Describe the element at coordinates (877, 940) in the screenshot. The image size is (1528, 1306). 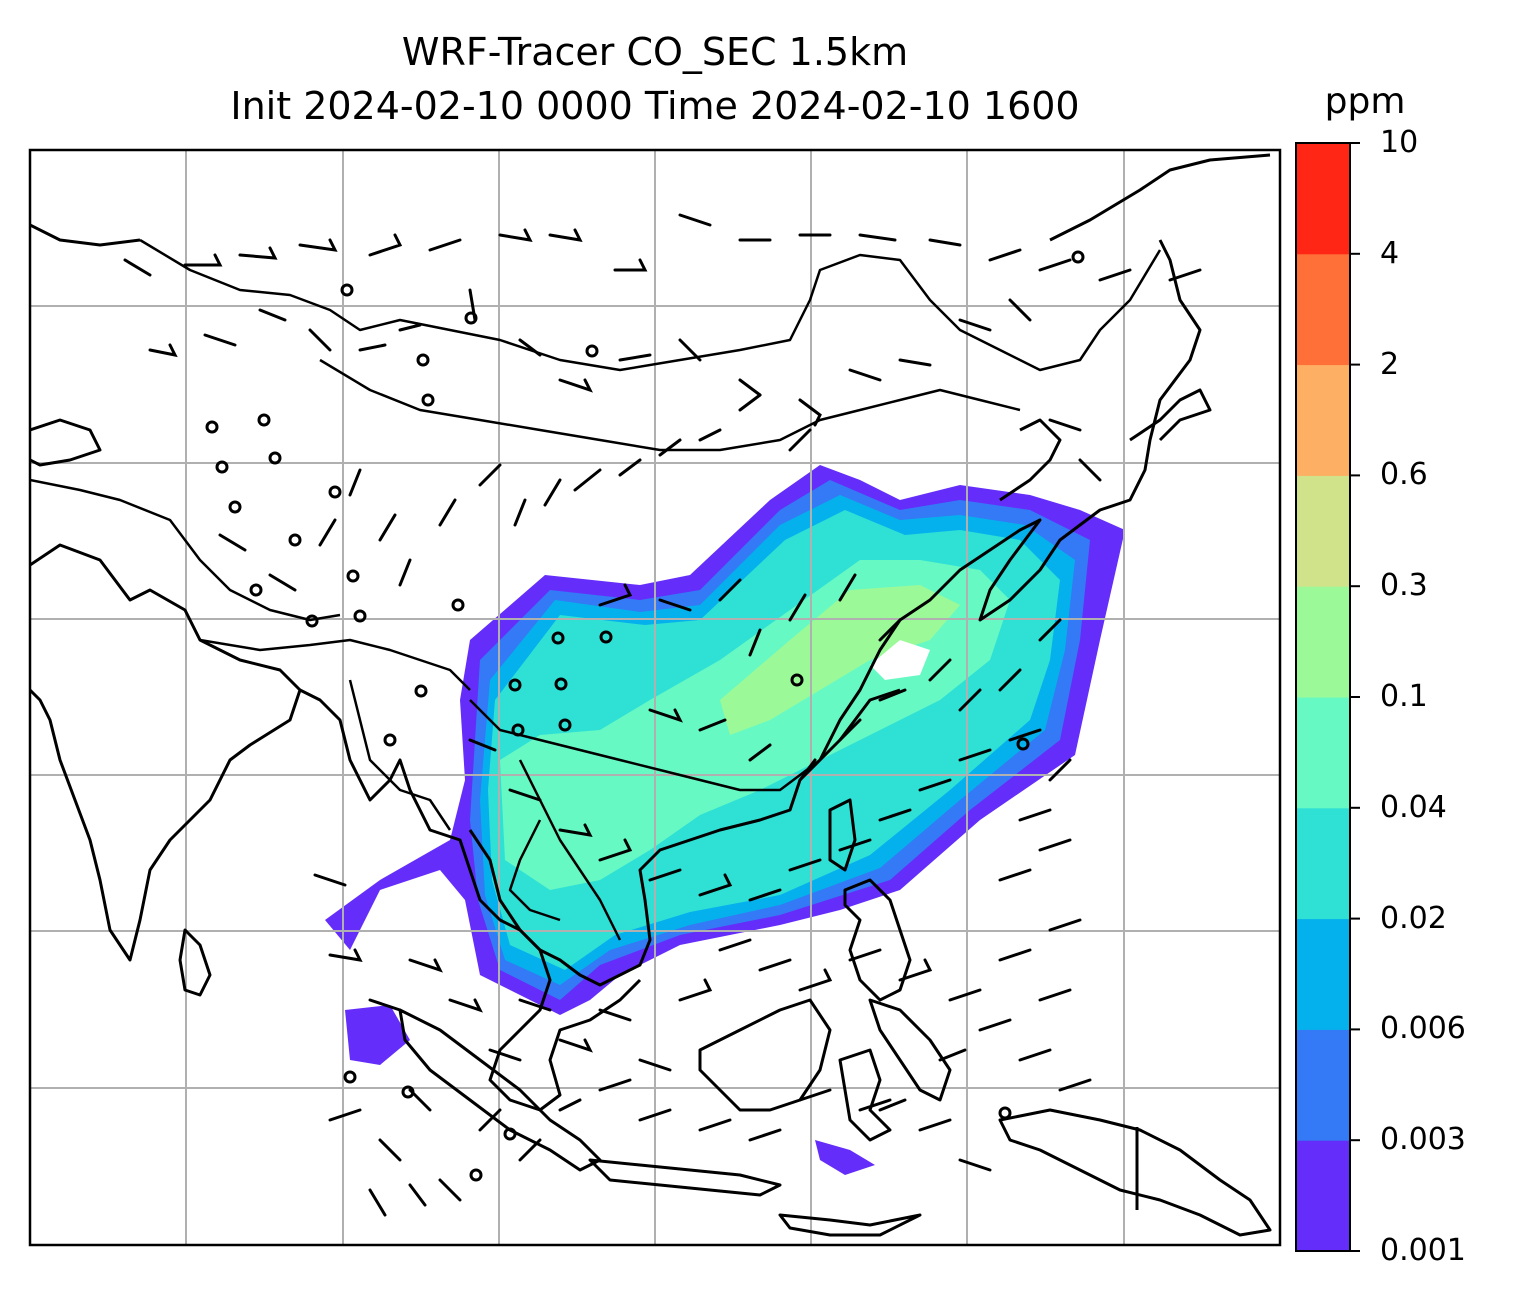
I see `coast-philippines` at that location.